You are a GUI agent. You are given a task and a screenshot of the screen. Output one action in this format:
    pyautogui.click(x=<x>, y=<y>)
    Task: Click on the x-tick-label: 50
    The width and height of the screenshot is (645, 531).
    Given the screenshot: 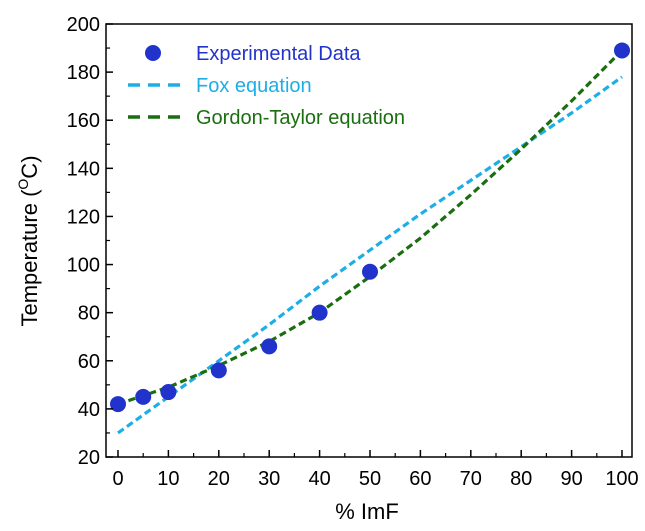 What is the action you would take?
    pyautogui.click(x=370, y=479)
    